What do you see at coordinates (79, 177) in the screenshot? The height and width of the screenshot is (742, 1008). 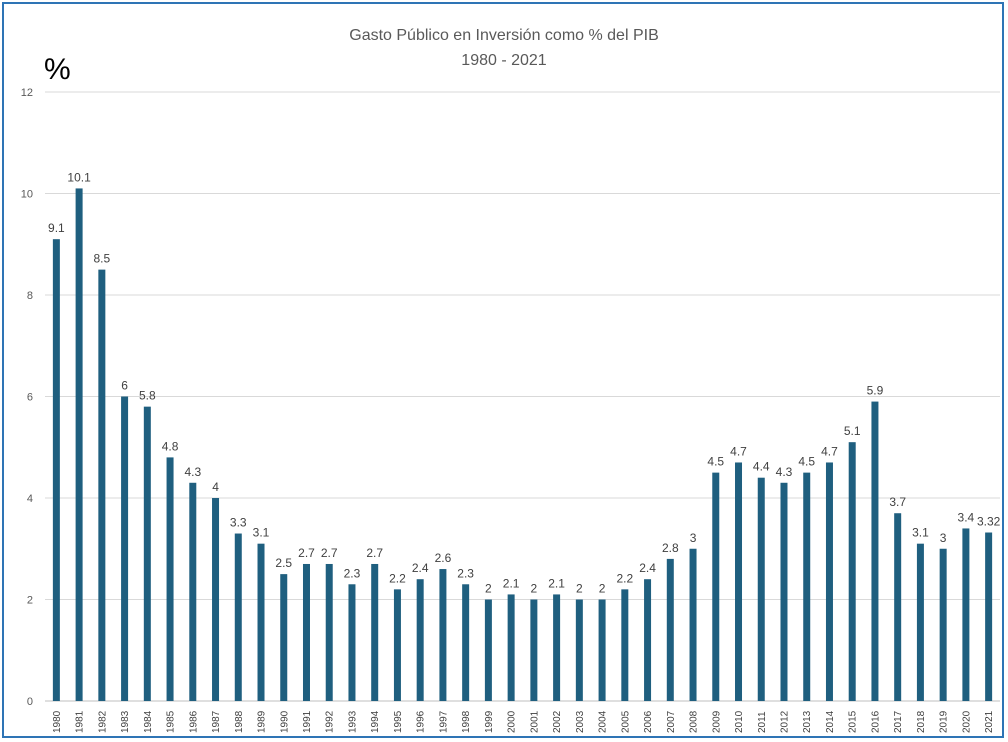 I see `data-label: 10.1` at bounding box center [79, 177].